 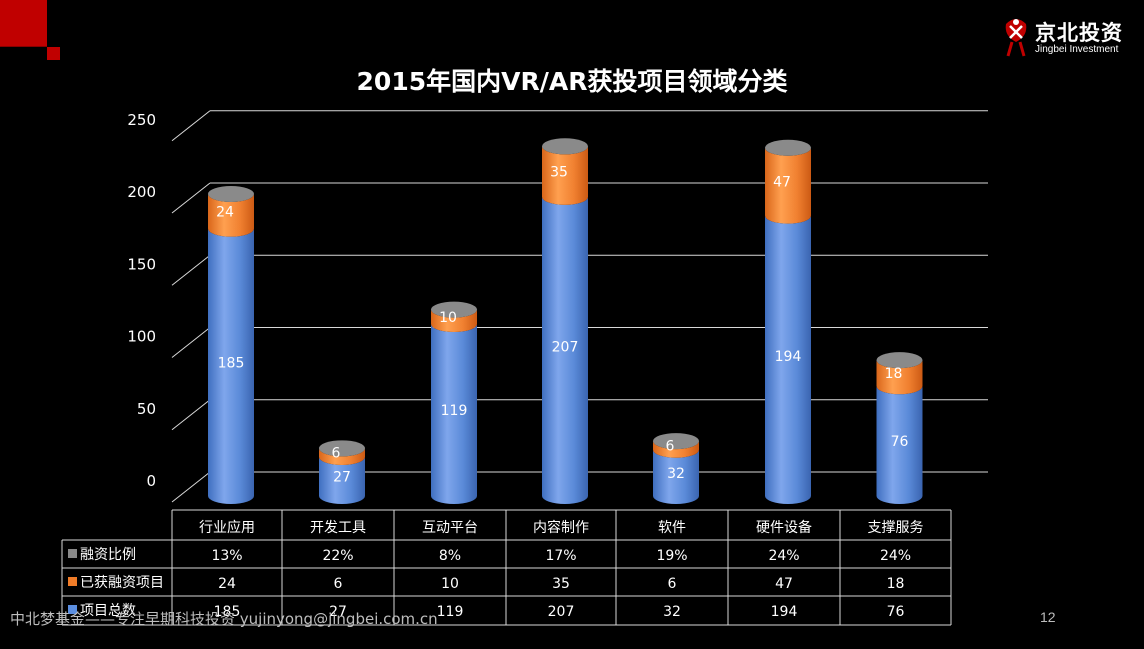 I want to click on data-label-total: 207, so click(x=565, y=347).